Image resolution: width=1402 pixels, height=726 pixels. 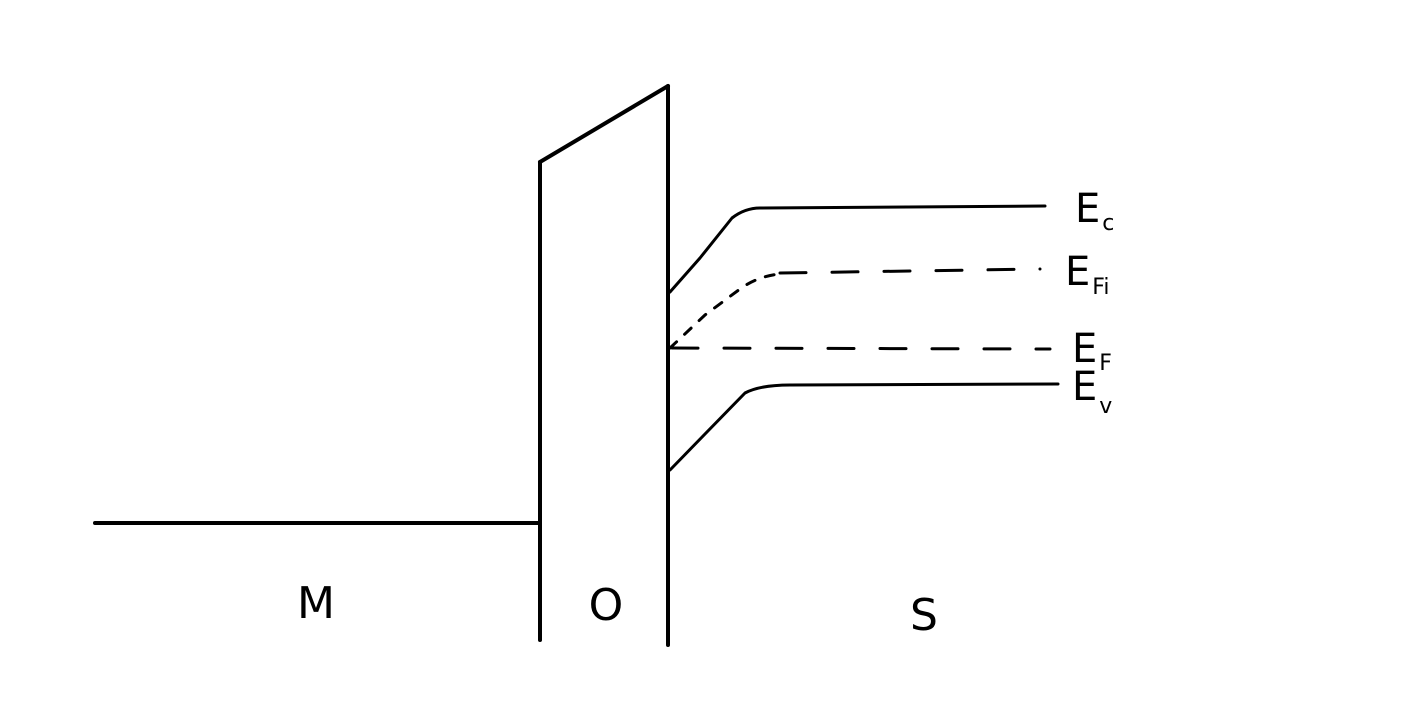 I want to click on label-fermi-level: EF, so click(x=1092, y=351).